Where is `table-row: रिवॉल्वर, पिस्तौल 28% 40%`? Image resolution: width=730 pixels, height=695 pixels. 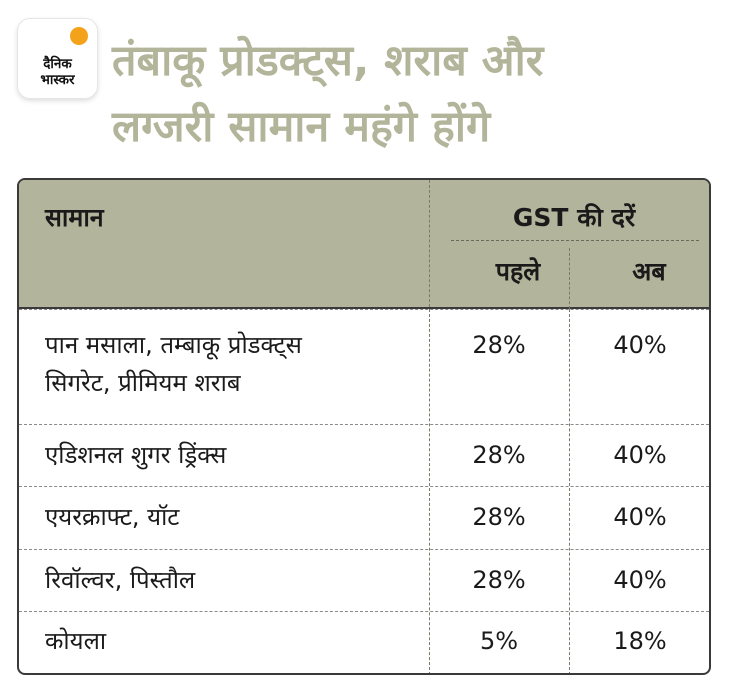 table-row: रिवॉल्वर, पिस्तौल 28% 40% is located at coordinates (364, 580).